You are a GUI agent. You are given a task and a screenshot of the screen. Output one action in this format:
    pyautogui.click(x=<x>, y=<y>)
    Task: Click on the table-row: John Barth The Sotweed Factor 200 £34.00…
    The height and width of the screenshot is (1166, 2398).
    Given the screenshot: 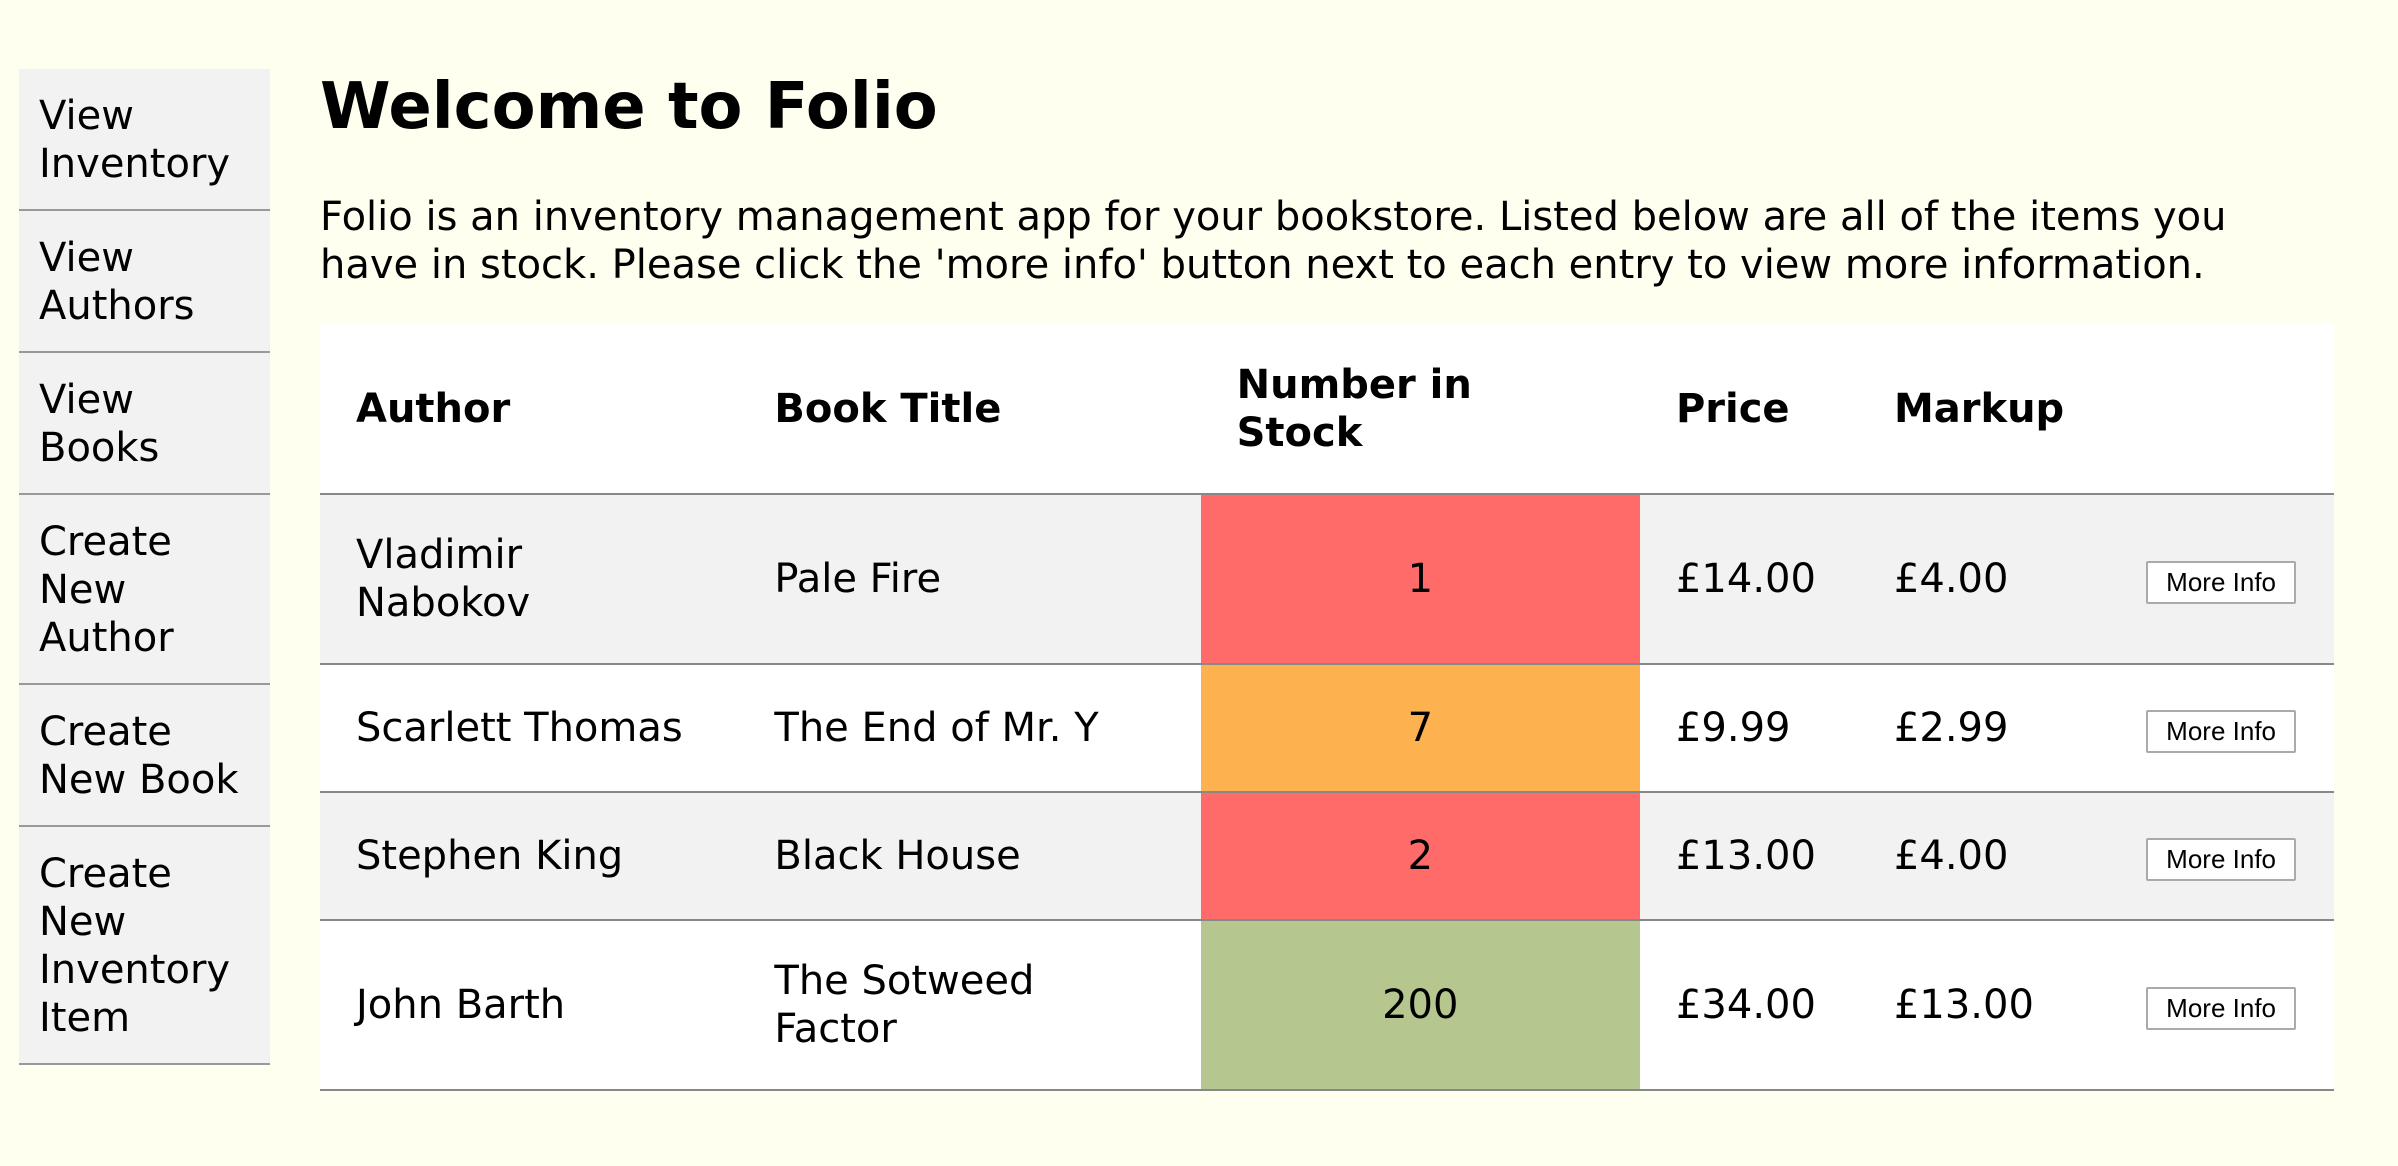 What is the action you would take?
    pyautogui.click(x=1327, y=1005)
    